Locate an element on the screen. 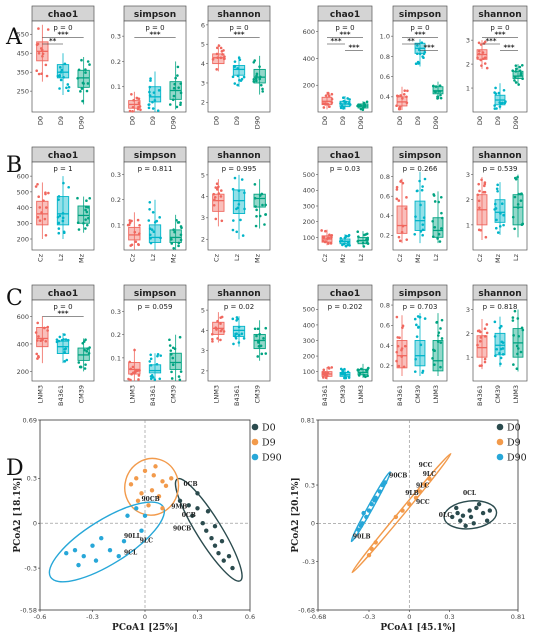 This screenshot has height=635, width=550. y-axis-label: PCoA2 [18.1%] is located at coordinates (18, 514).